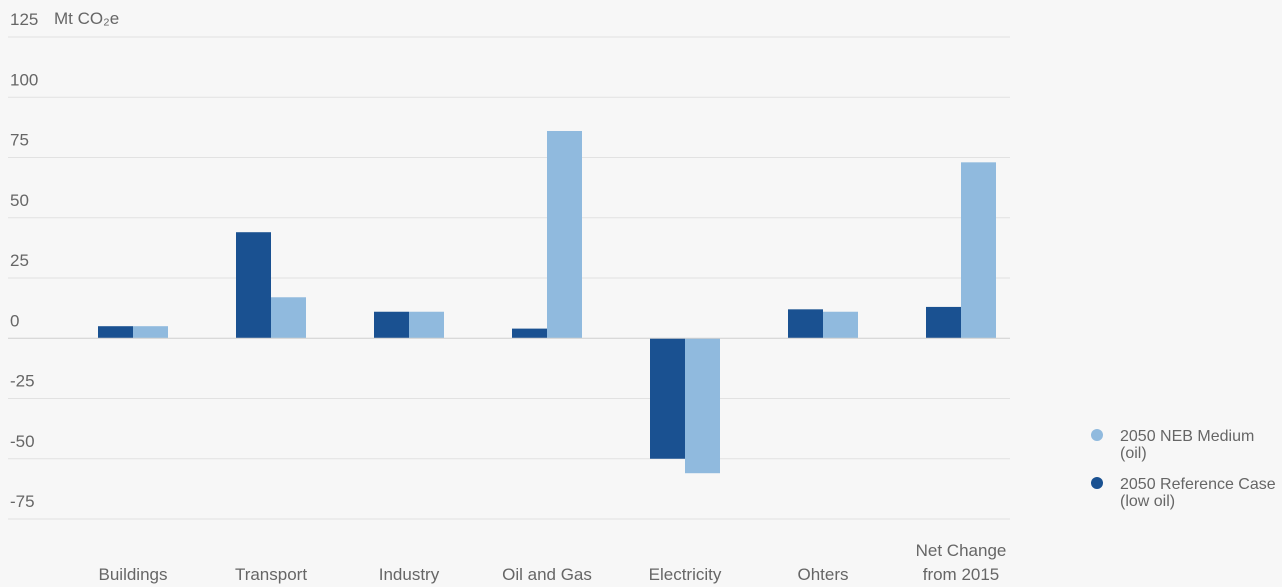 This screenshot has height=587, width=1282. Describe the element at coordinates (19, 260) in the screenshot. I see `y-tick-label: 25` at that location.